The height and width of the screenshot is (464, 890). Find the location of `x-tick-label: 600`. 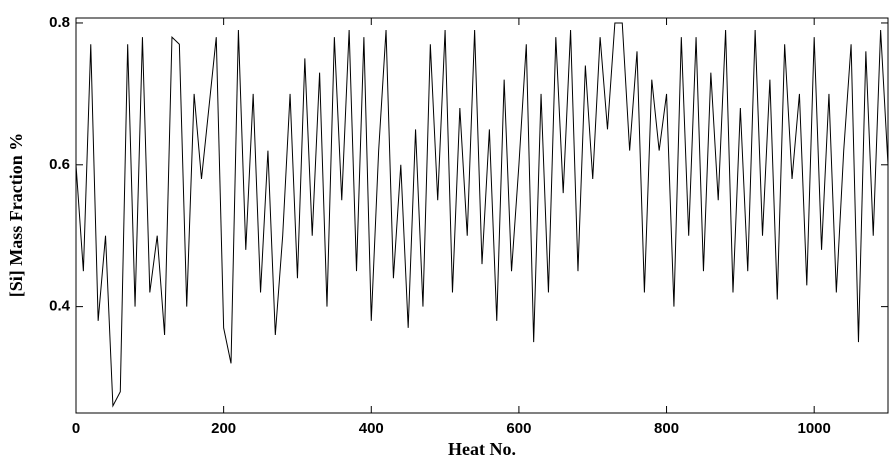

x-tick-label: 600 is located at coordinates (518, 428).